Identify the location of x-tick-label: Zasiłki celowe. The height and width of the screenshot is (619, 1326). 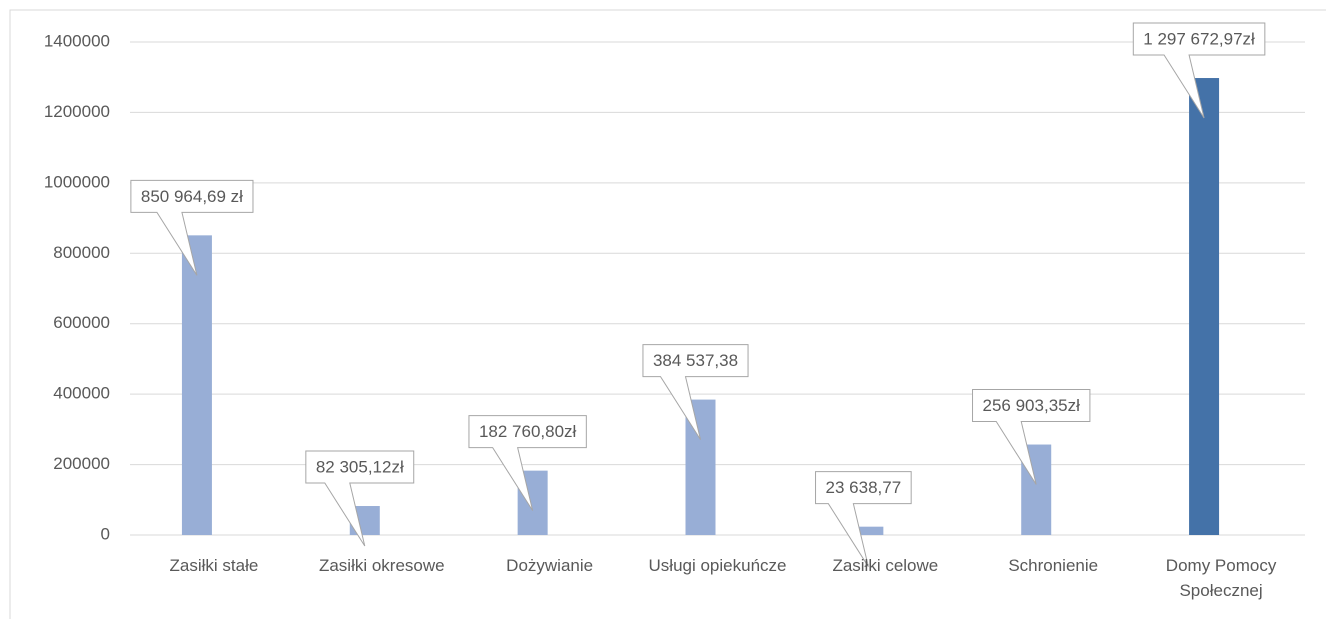
(885, 565).